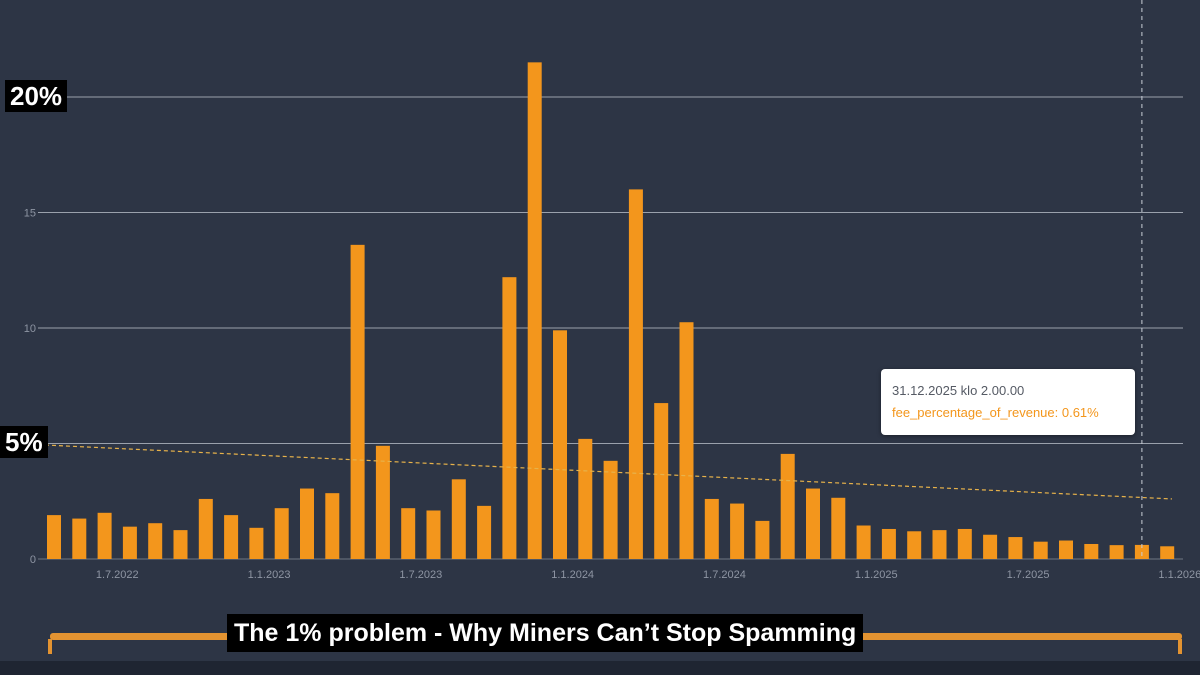 The image size is (1200, 675). I want to click on trend-line, so click(605, 472).